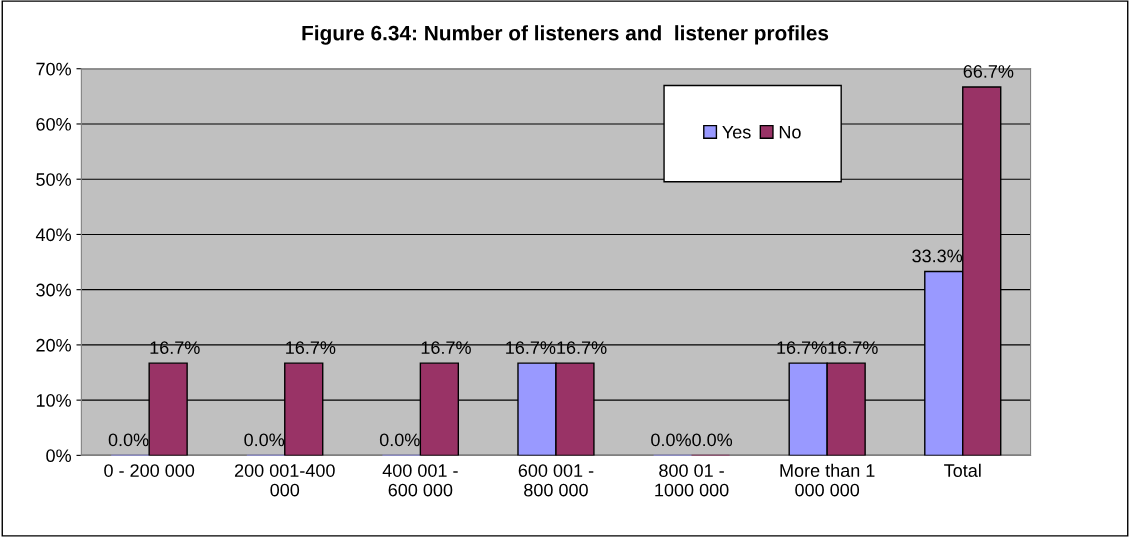 This screenshot has height=537, width=1130. I want to click on x-tick-label: More than 1 000 000, so click(827, 480).